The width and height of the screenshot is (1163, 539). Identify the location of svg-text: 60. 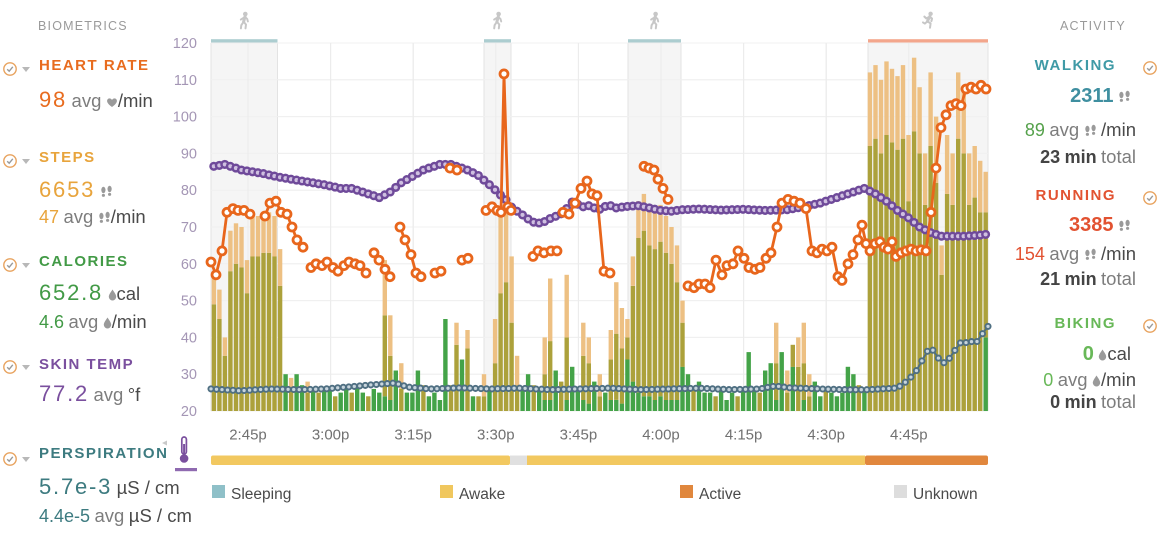
(189, 265).